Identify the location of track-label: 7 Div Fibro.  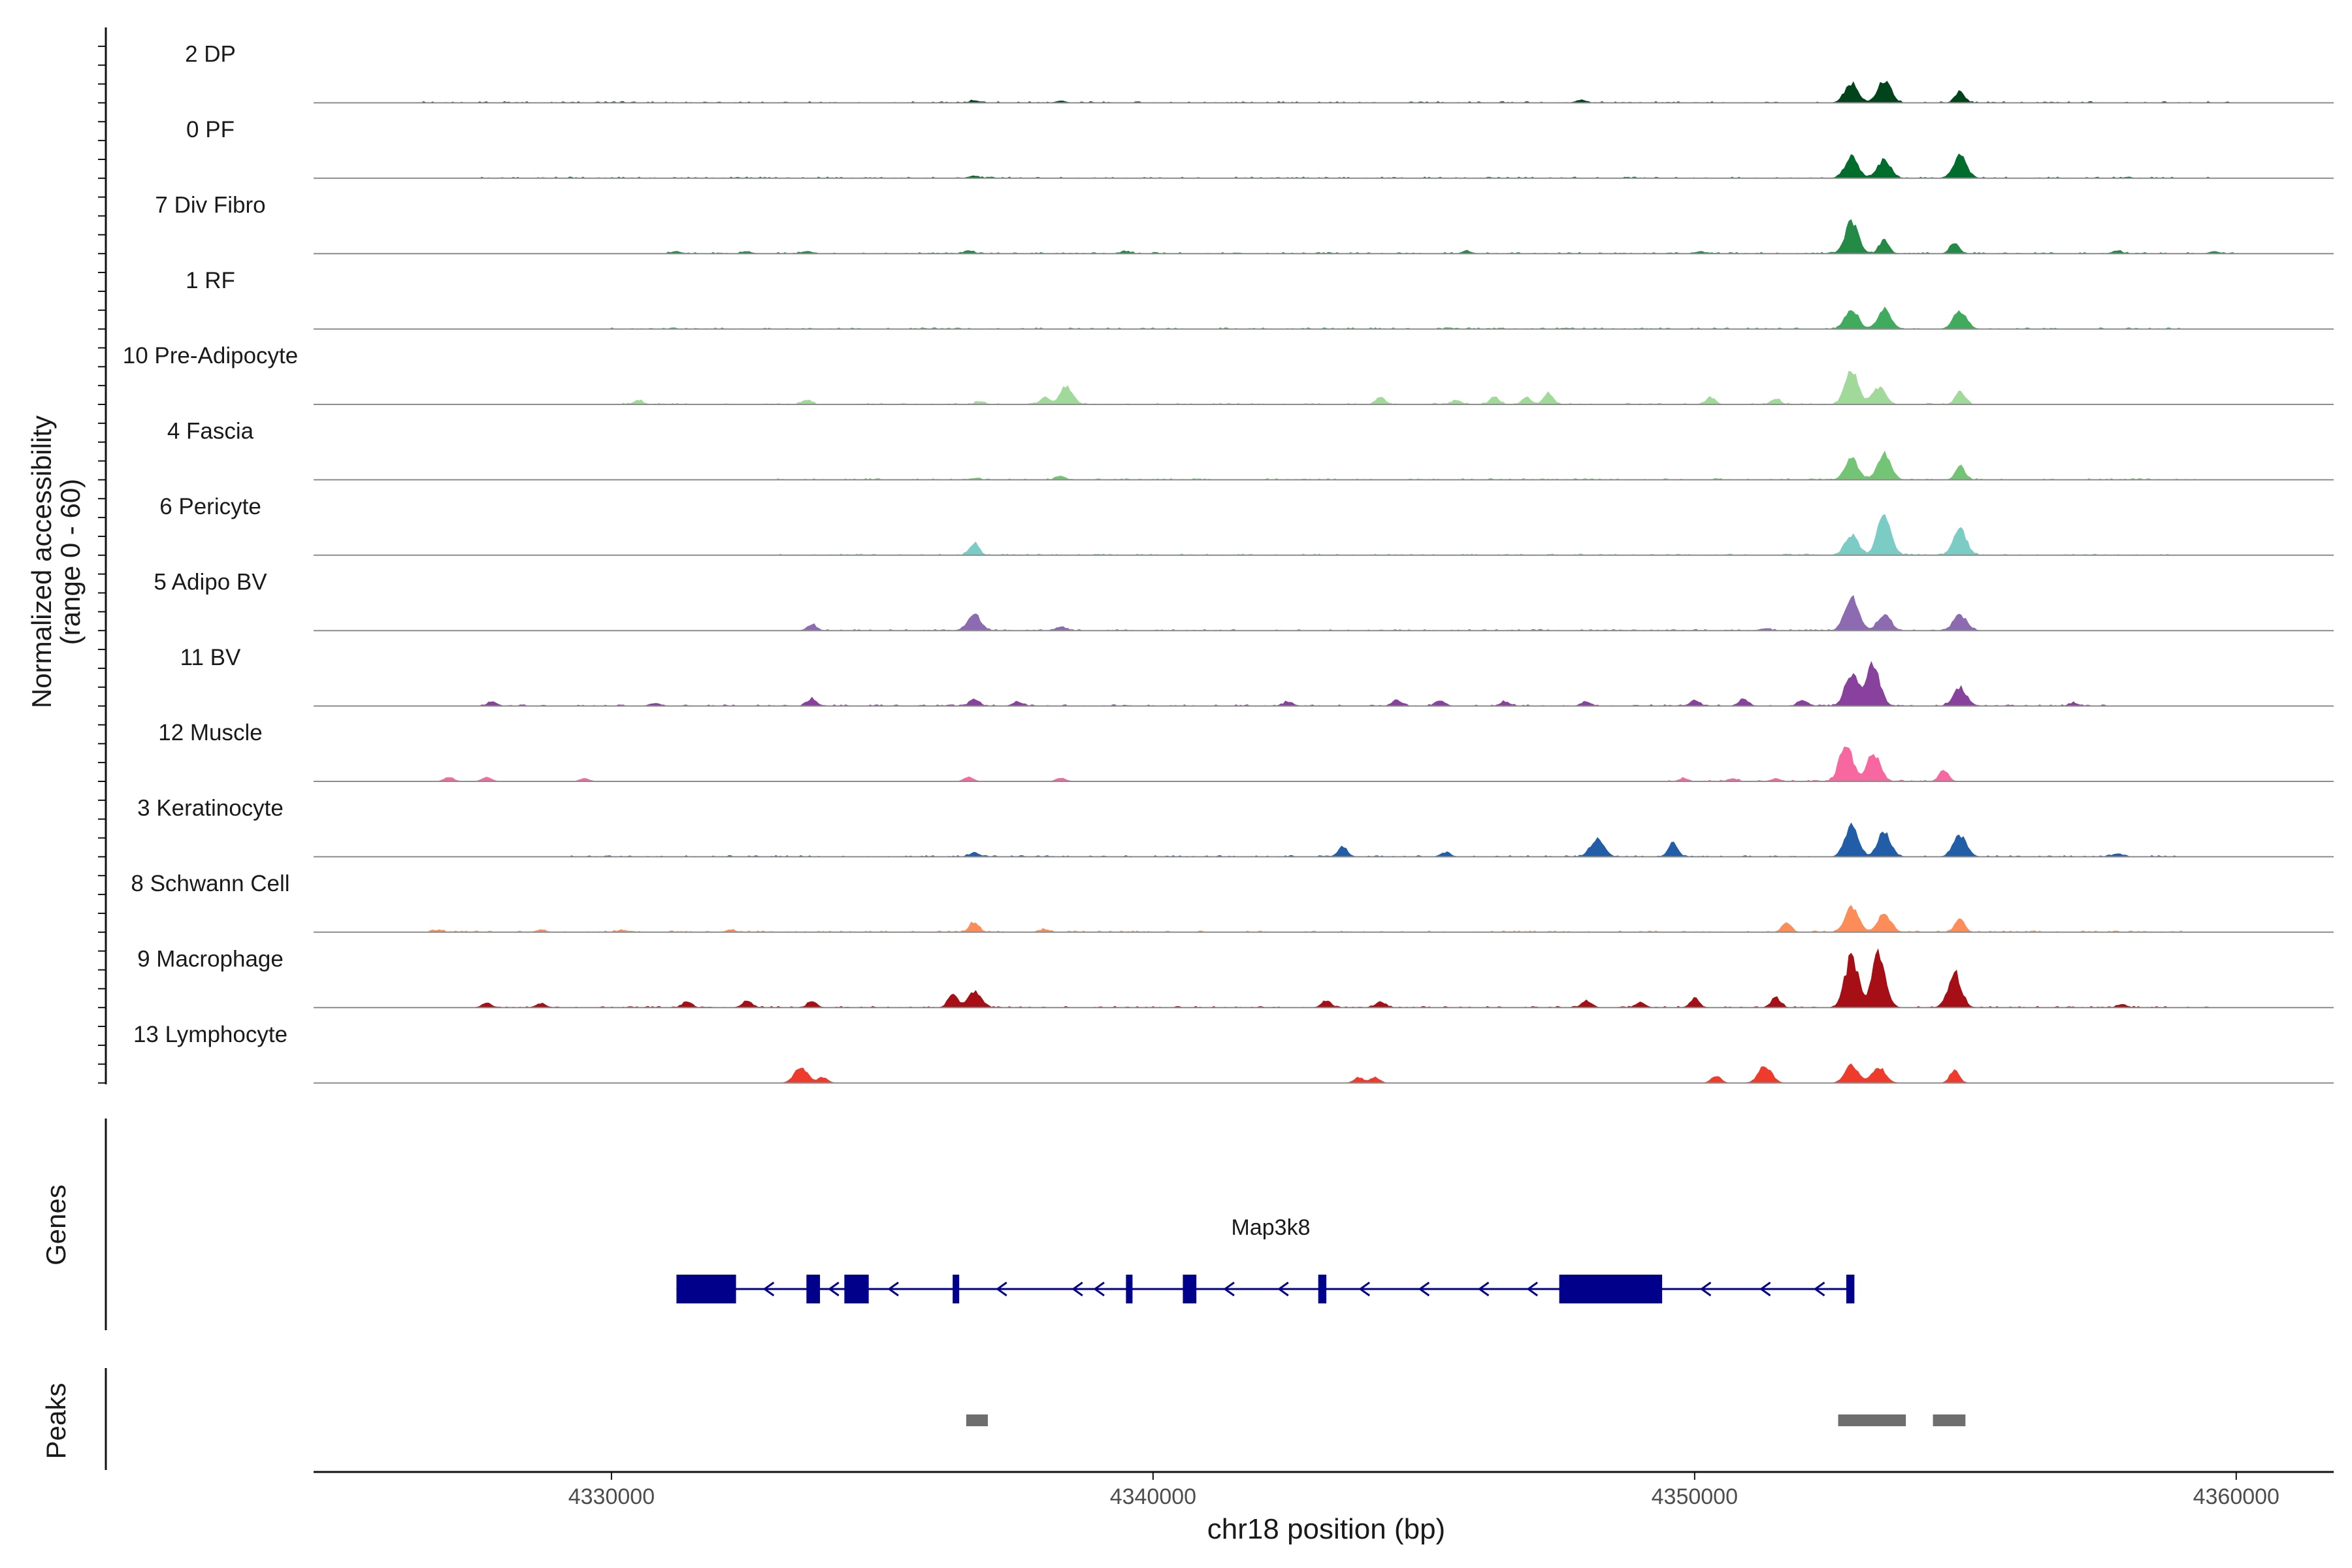
(210, 205).